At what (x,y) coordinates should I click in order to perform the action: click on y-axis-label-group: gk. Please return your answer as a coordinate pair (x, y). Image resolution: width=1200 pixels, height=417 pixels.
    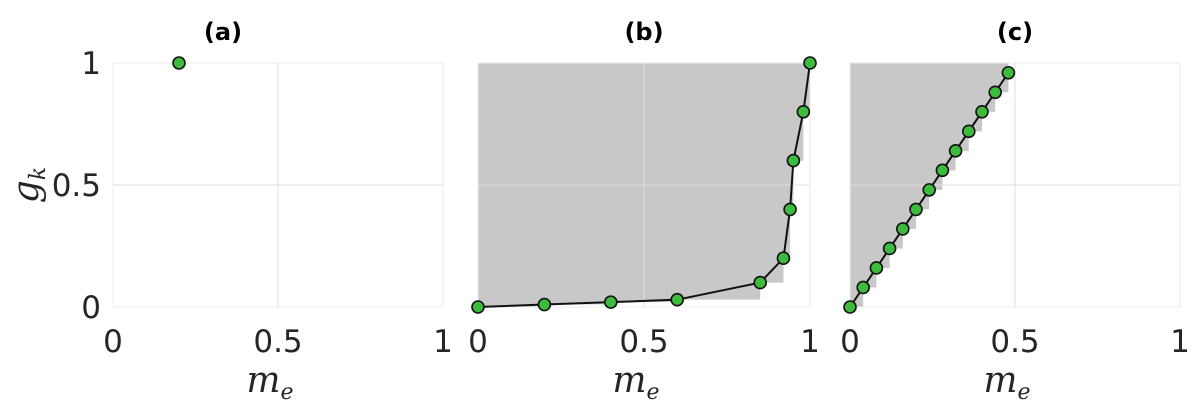
    Looking at the image, I should click on (28, 185).